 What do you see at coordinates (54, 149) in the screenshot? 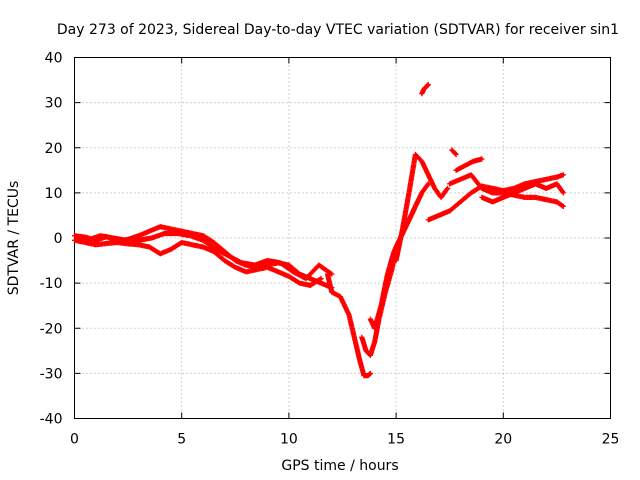
I see `y-tick-label: 20` at bounding box center [54, 149].